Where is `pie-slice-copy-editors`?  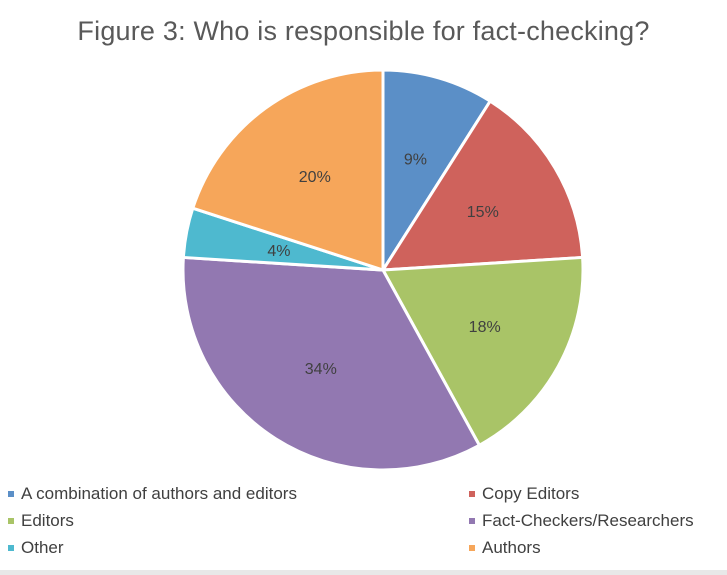
pie-slice-copy-editors is located at coordinates (483, 185).